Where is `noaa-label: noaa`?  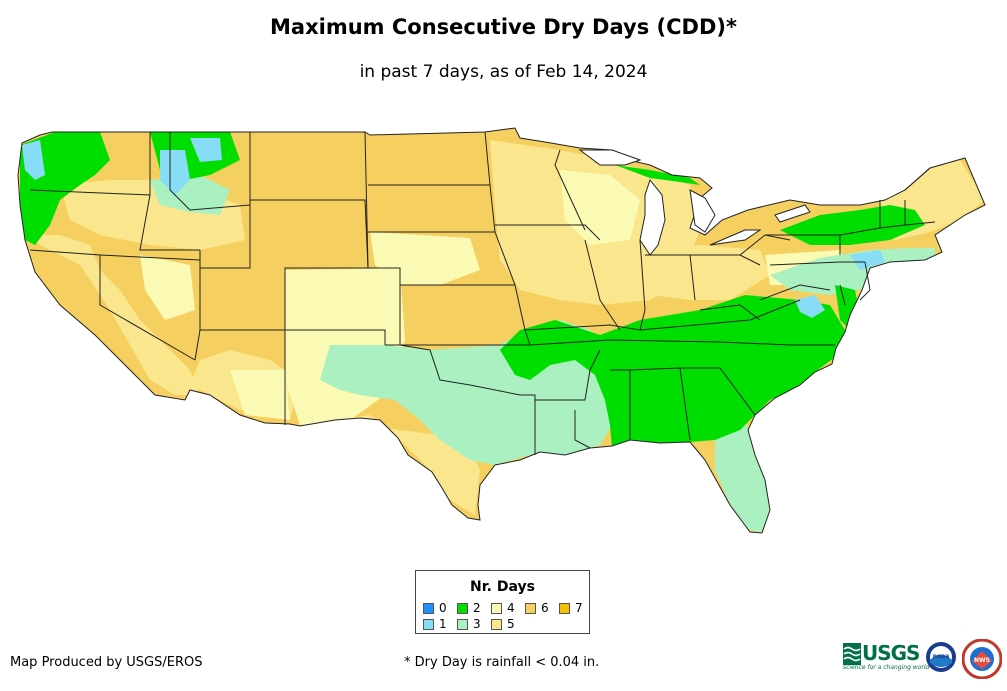
noaa-label: noaa is located at coordinates (941, 656).